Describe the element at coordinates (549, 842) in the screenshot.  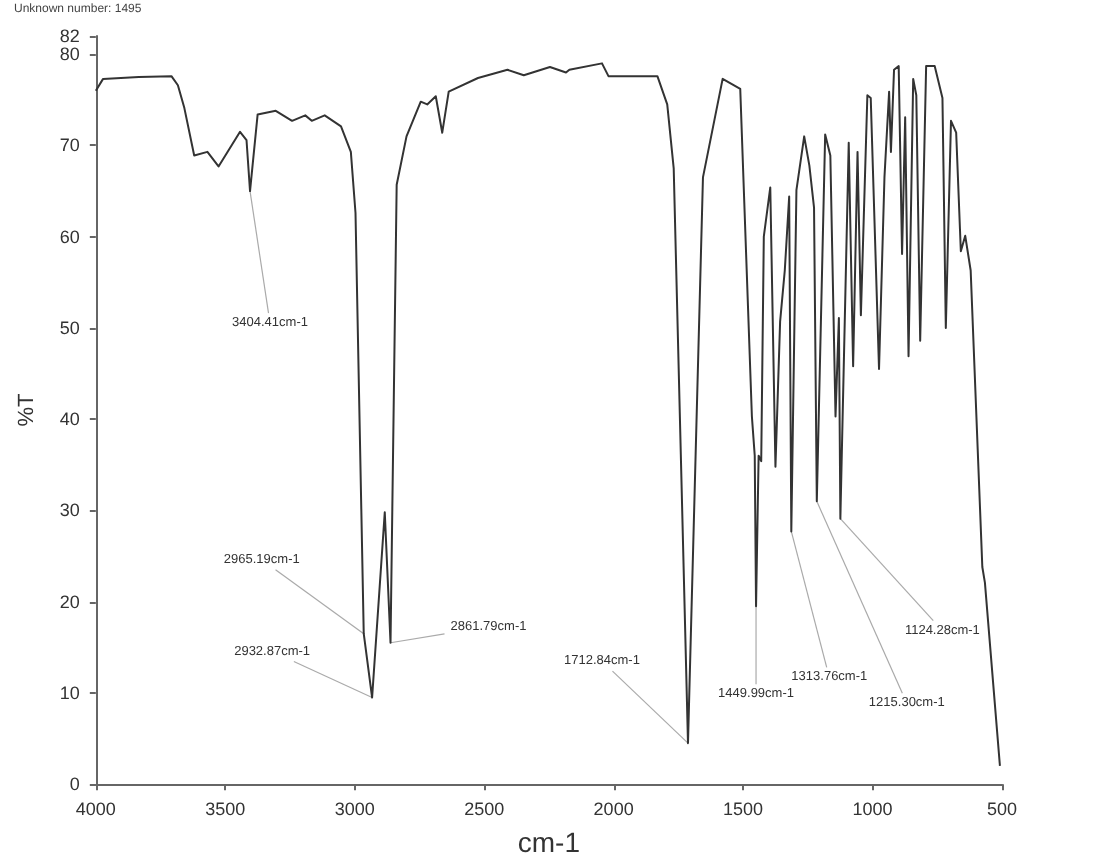
I see `x-axis-title: cm-1` at that location.